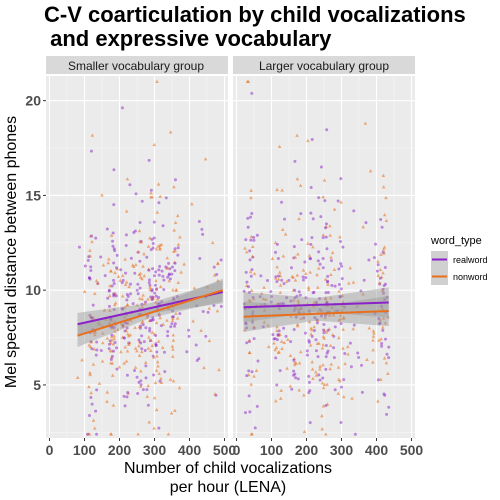 The width and height of the screenshot is (500, 500). What do you see at coordinates (237, 450) in the screenshot?
I see `x-tick-label: 0` at bounding box center [237, 450].